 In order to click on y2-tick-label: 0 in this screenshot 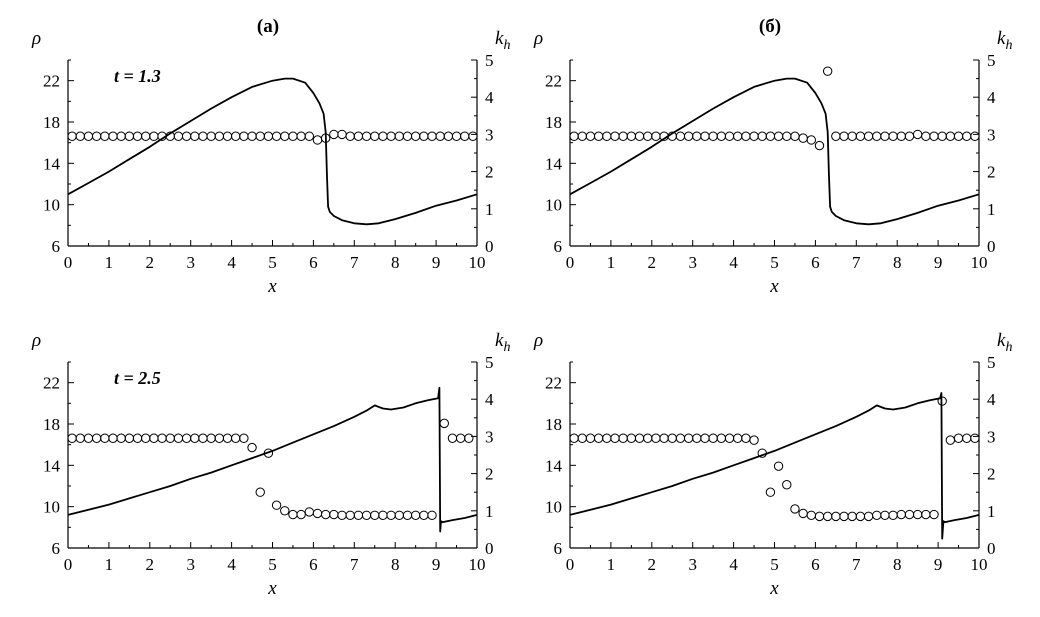, I will do `click(991, 548)`.